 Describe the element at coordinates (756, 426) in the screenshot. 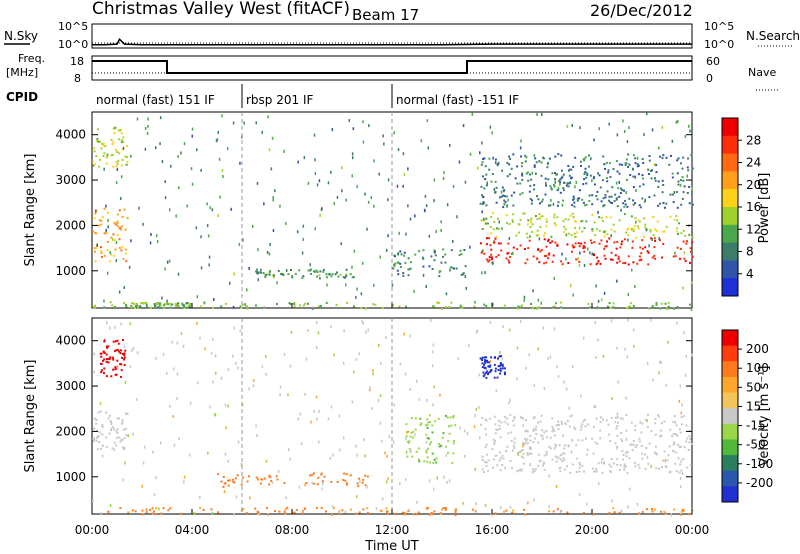

I see `colorbar-tick-label: -15` at that location.